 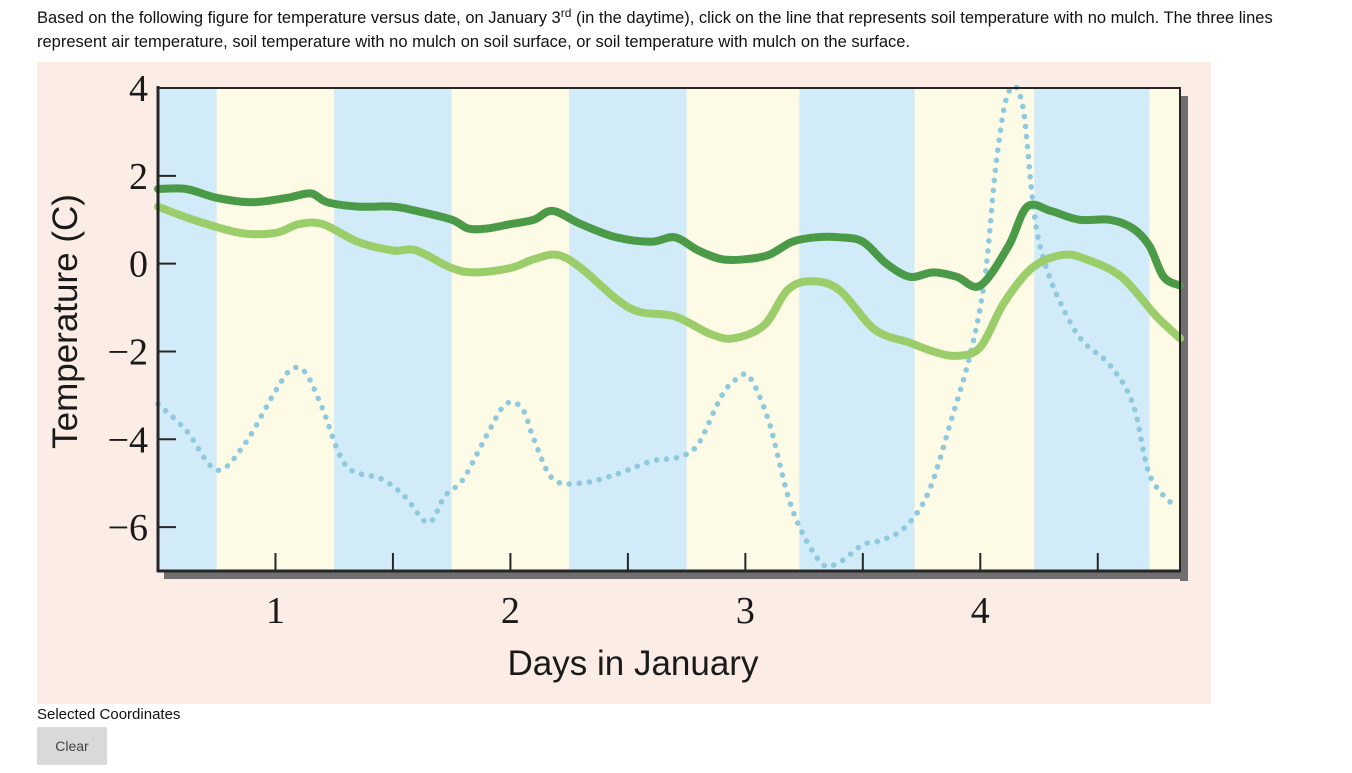 What do you see at coordinates (633, 663) in the screenshot?
I see `x-axis-title: Days in January` at bounding box center [633, 663].